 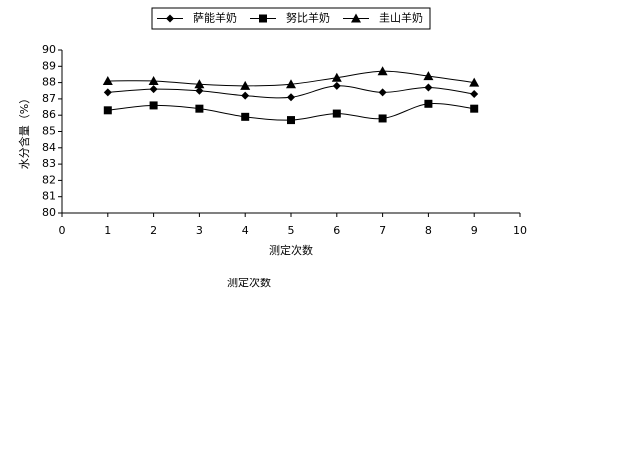 What do you see at coordinates (153, 230) in the screenshot?
I see `x-tick-label: 2` at bounding box center [153, 230].